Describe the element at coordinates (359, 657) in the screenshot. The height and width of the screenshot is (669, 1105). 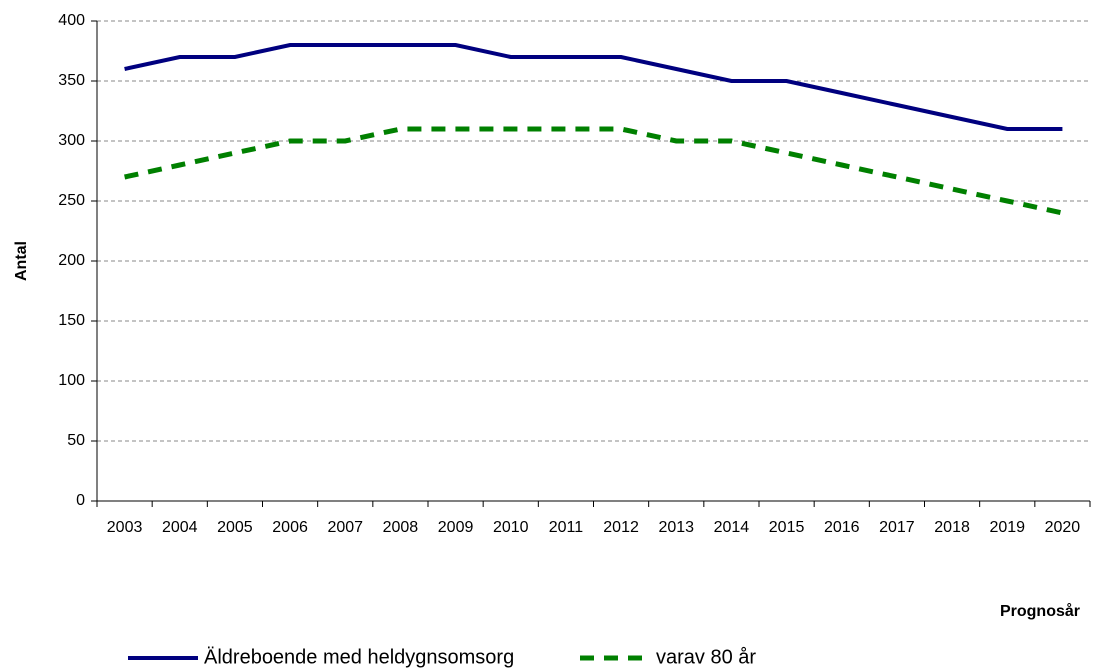
I see `legend-label: Äldreboende med heldygnsomsorg` at that location.